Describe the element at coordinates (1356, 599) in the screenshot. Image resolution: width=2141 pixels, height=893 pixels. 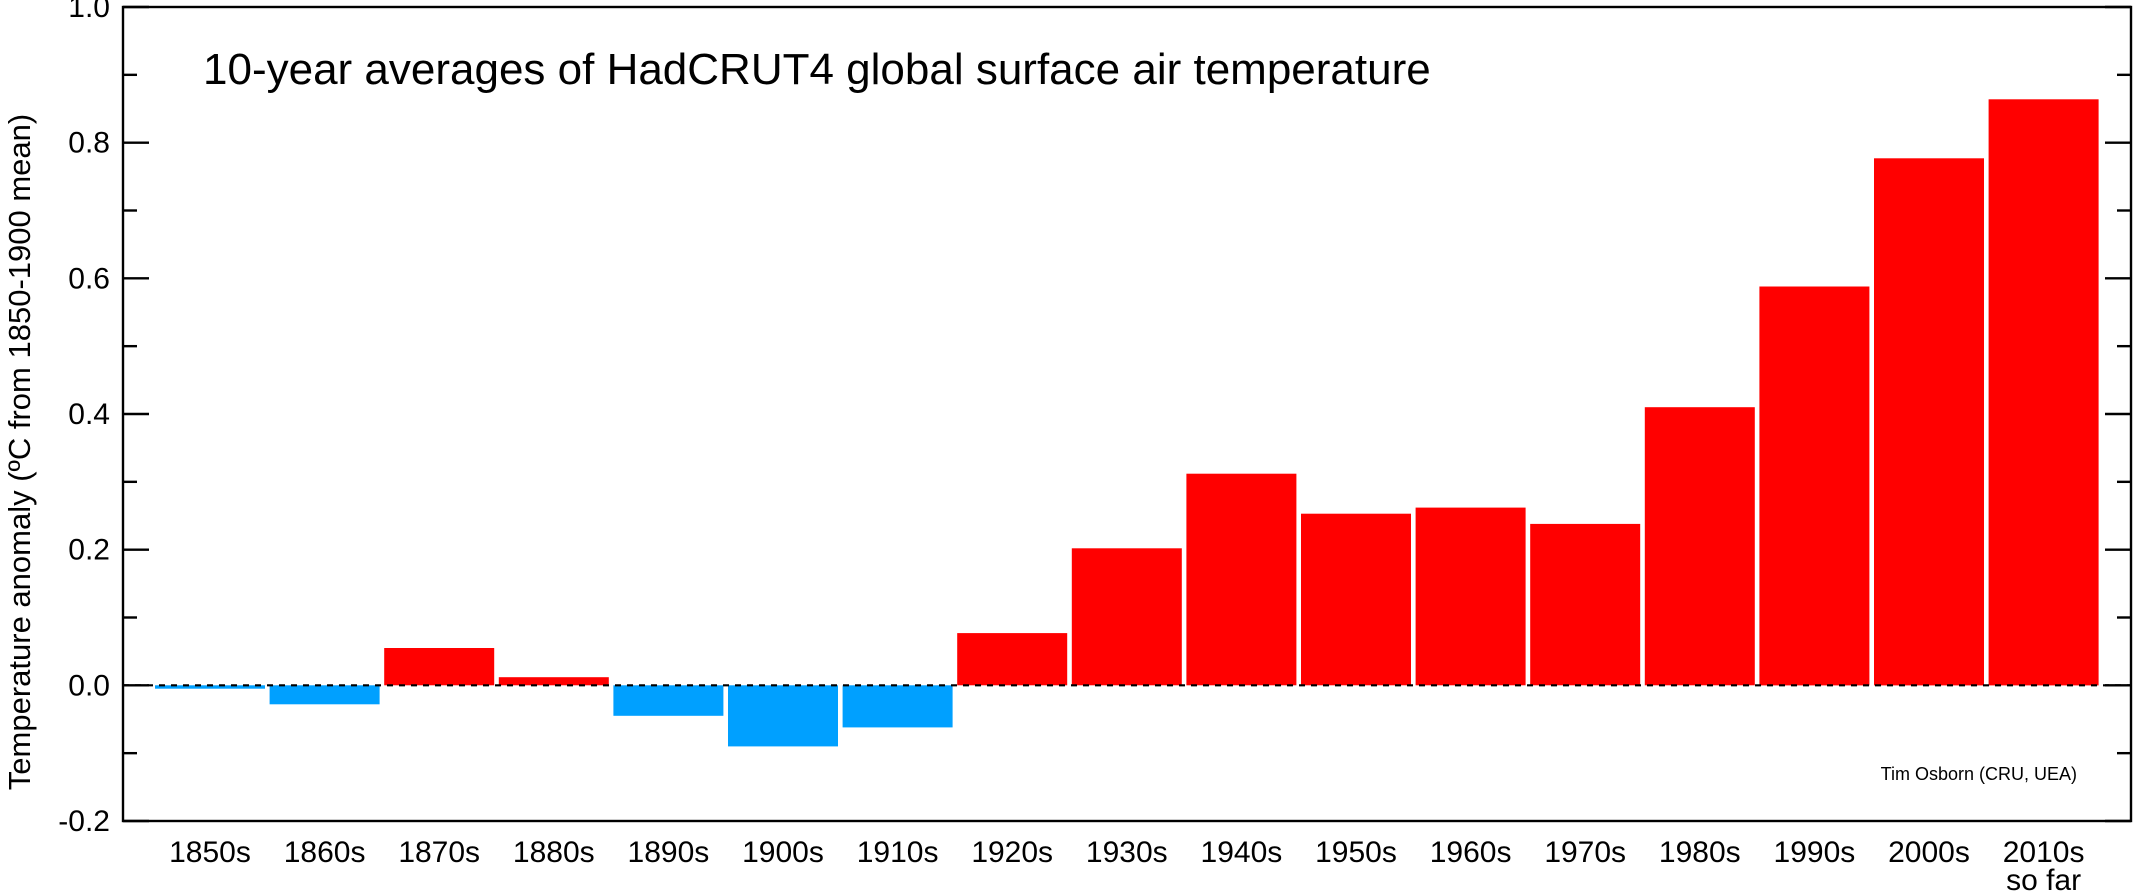
I see `bar-1950s` at that location.